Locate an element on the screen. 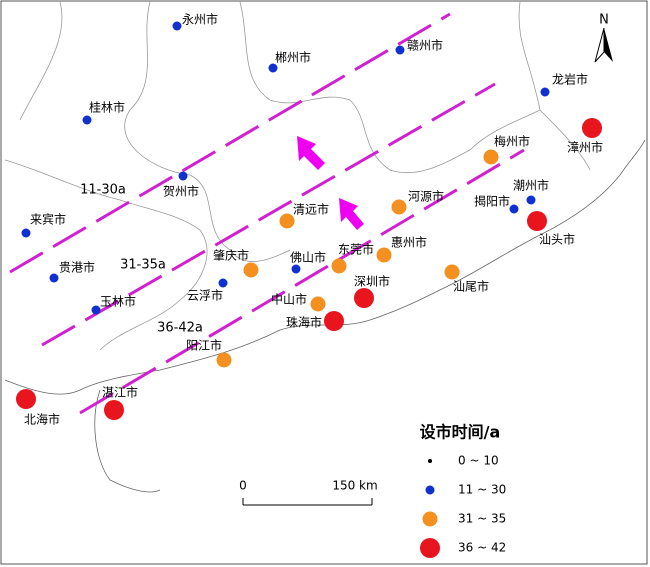  north-label: N is located at coordinates (604, 20).